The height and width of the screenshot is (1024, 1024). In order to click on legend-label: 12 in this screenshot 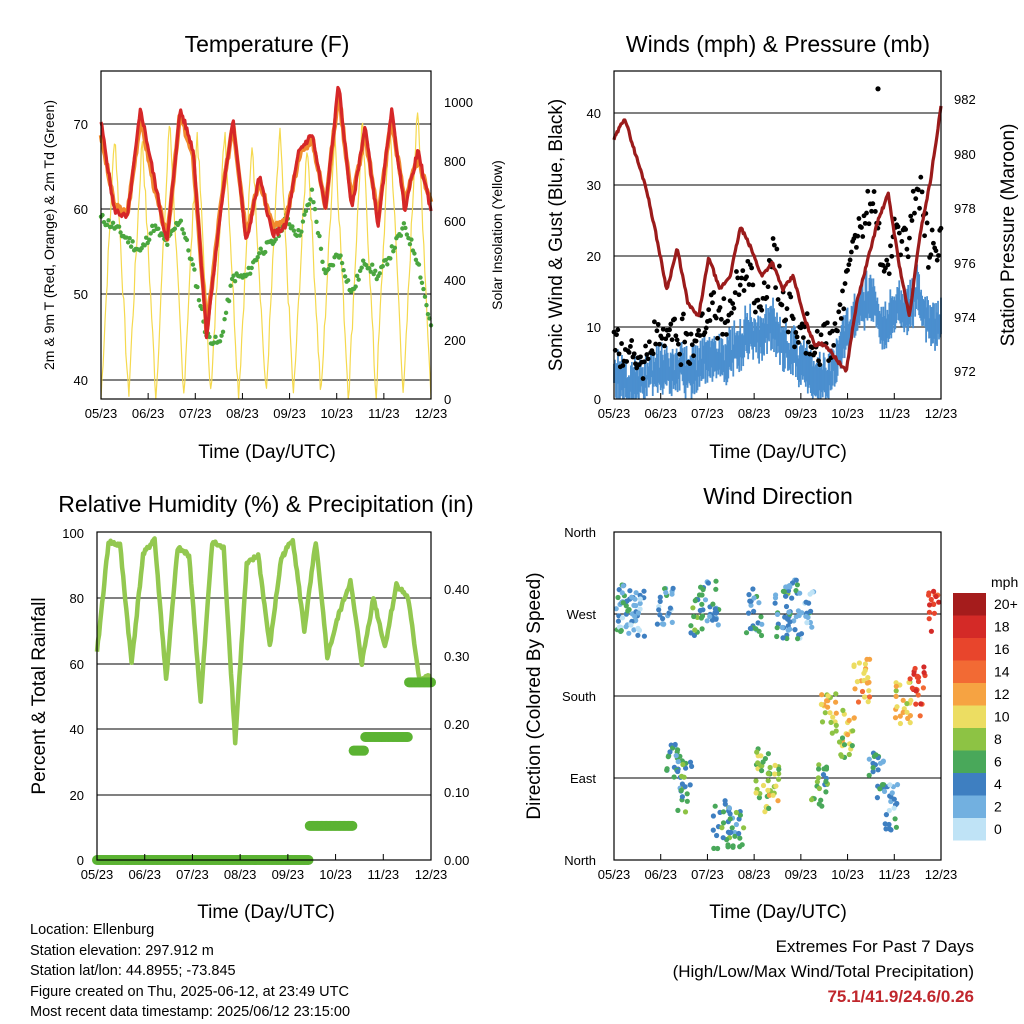, I will do `click(1002, 694)`.